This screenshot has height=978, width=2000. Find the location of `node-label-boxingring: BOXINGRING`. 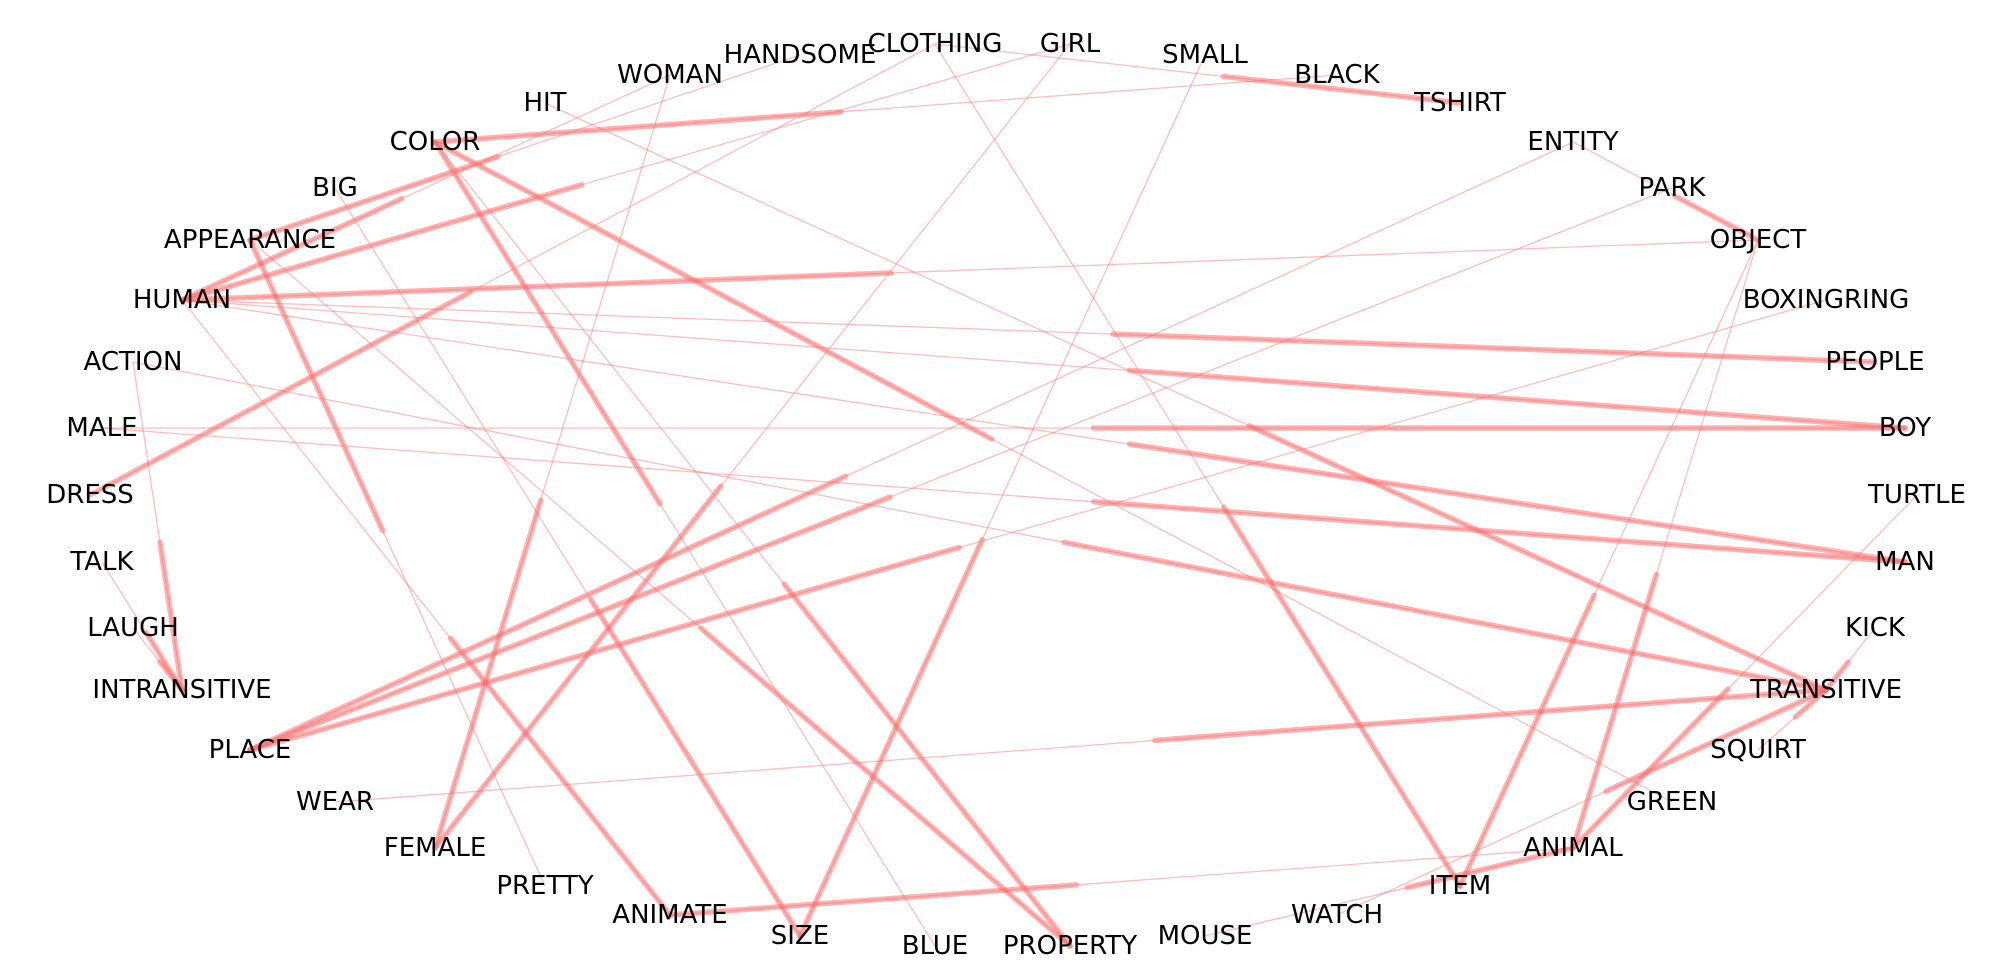

node-label-boxingring: BOXINGRING is located at coordinates (1826, 300).